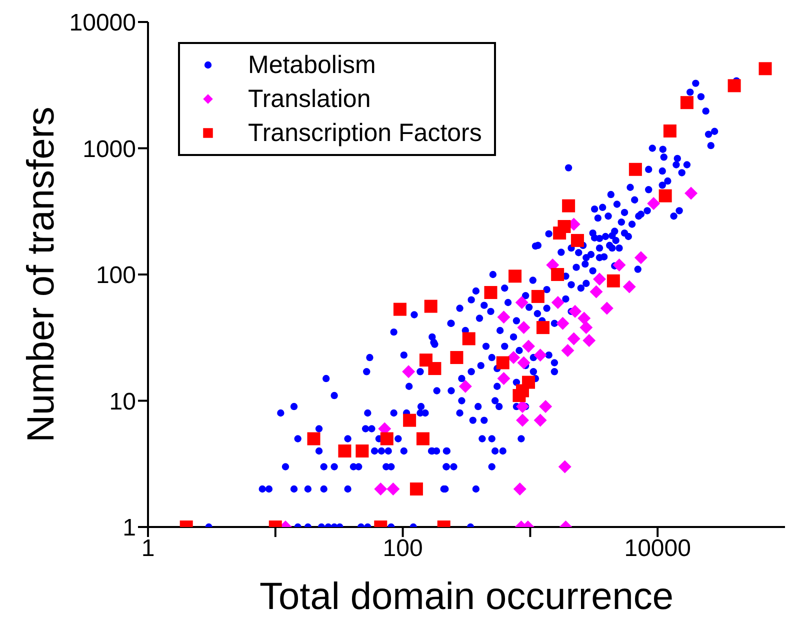  I want to click on x-tick-label: 100, so click(402, 548).